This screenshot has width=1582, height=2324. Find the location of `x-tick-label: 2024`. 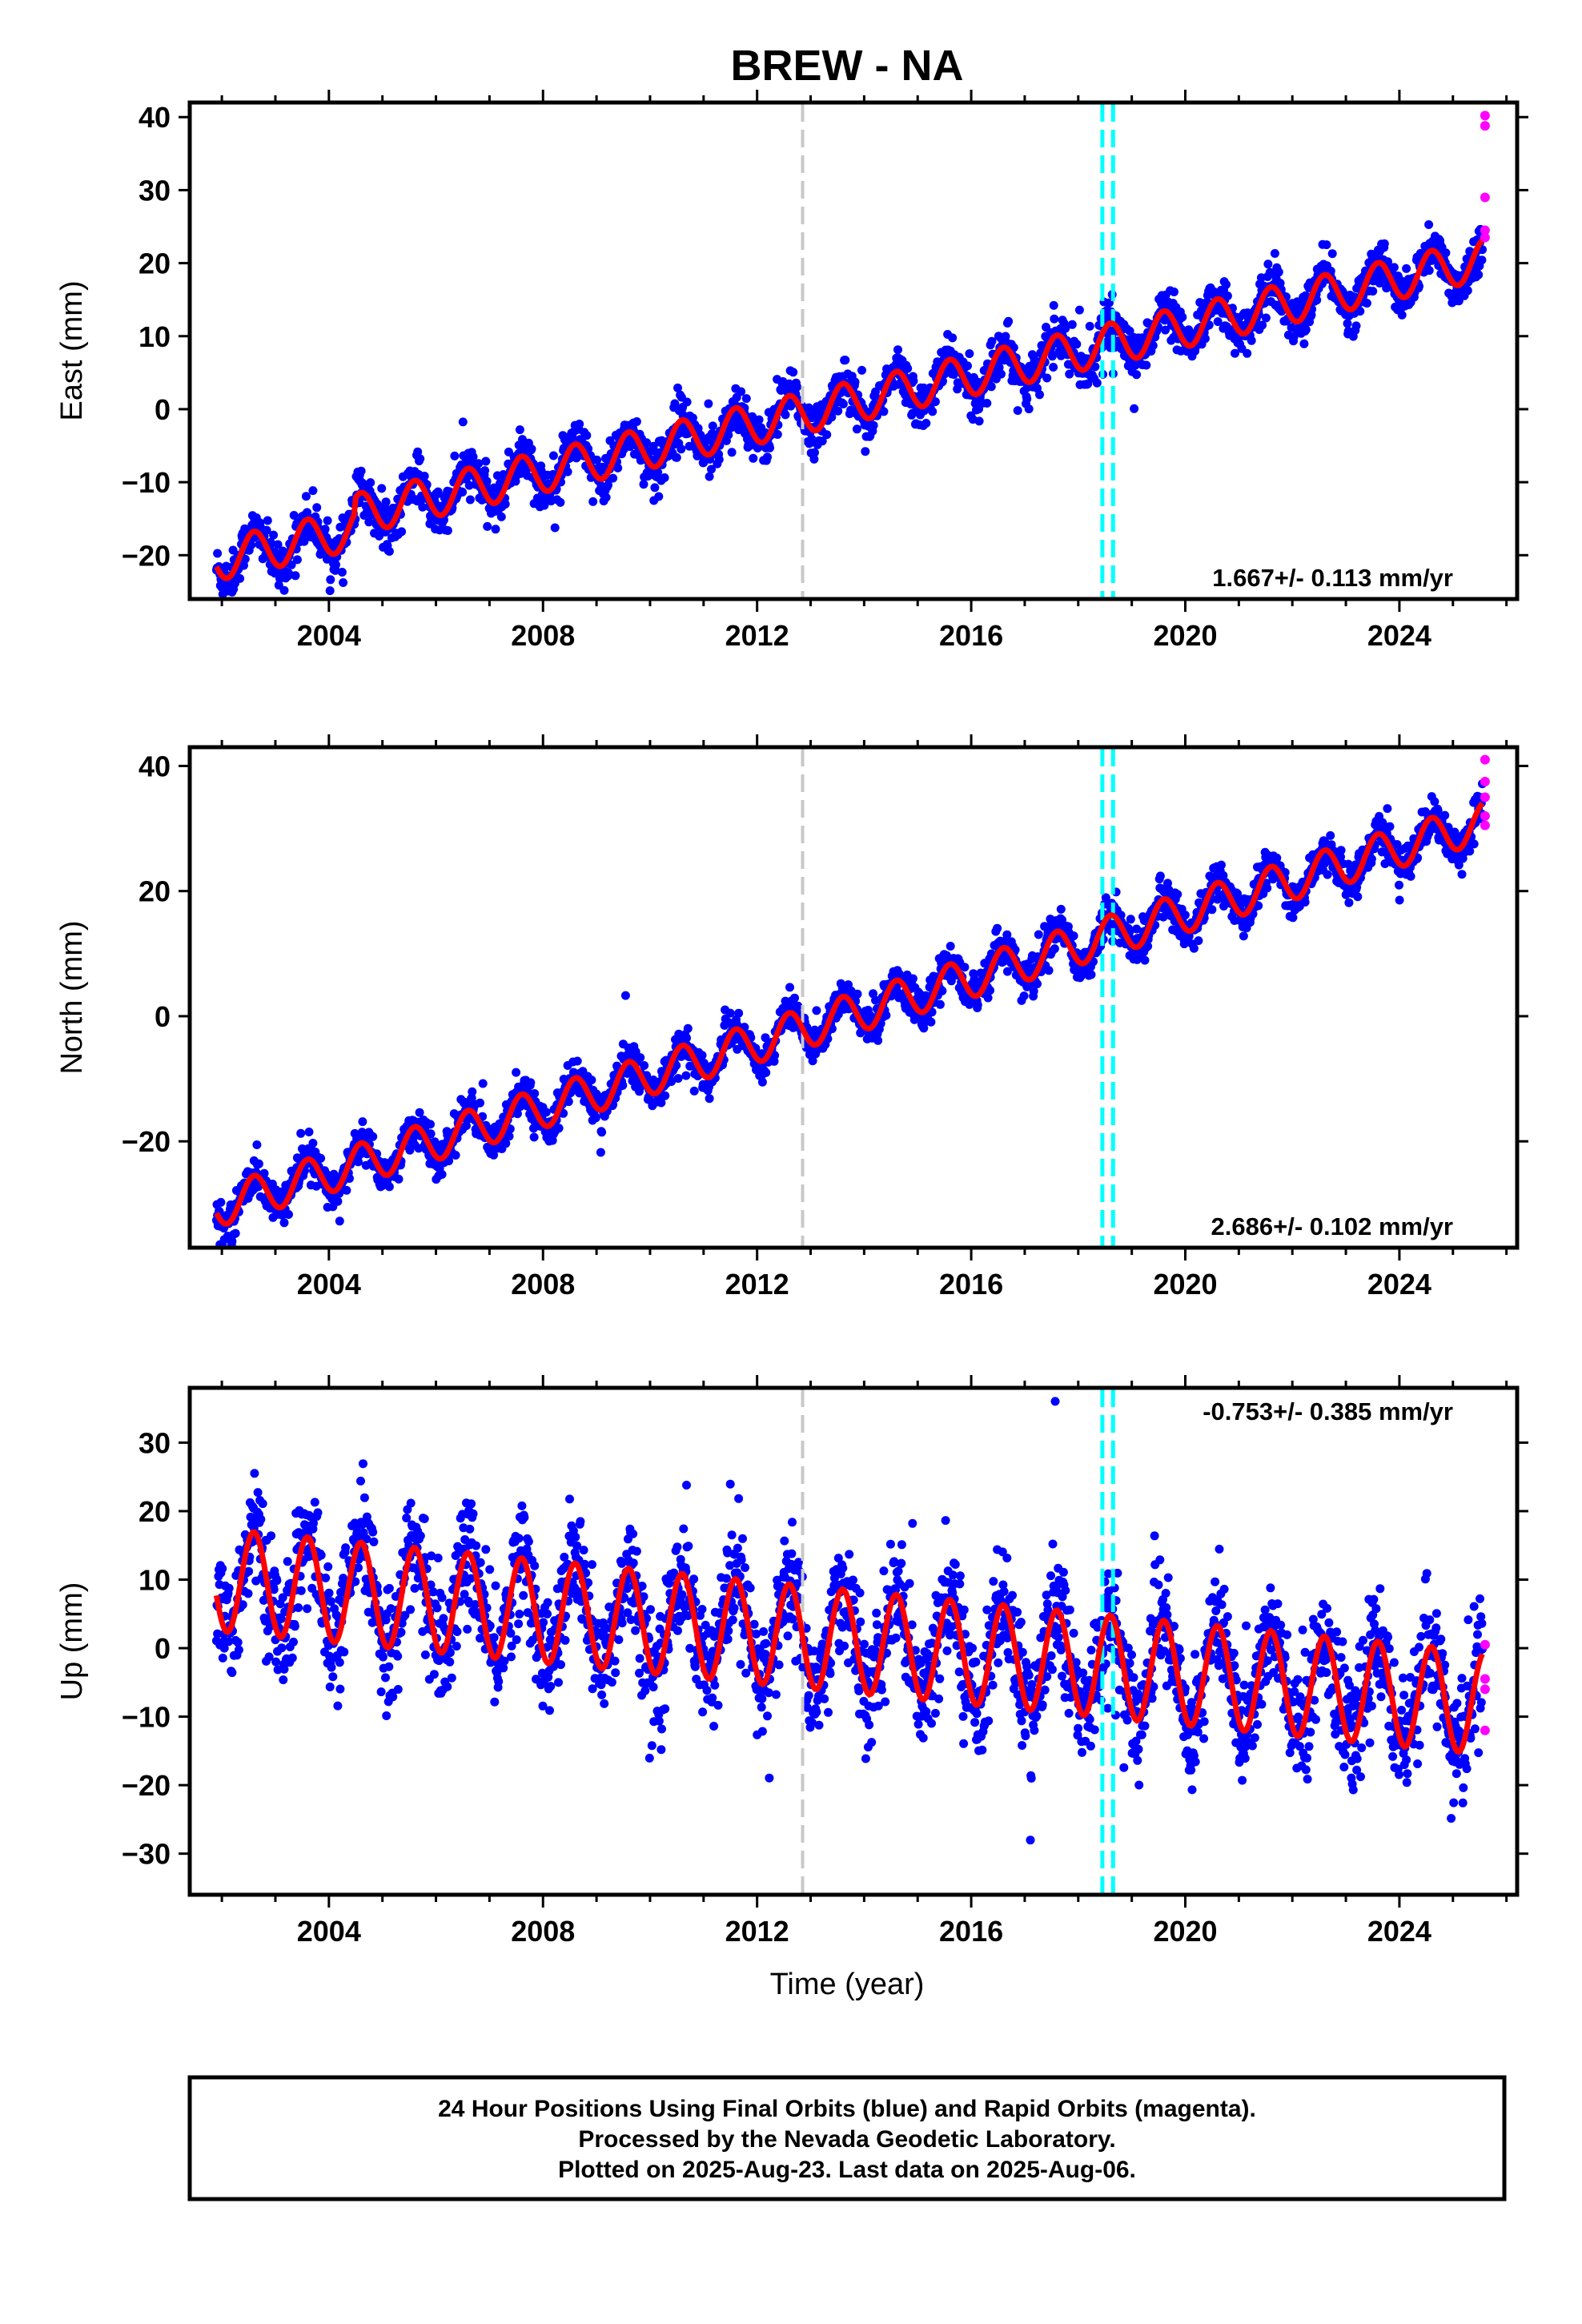

x-tick-label: 2024 is located at coordinates (1399, 635).